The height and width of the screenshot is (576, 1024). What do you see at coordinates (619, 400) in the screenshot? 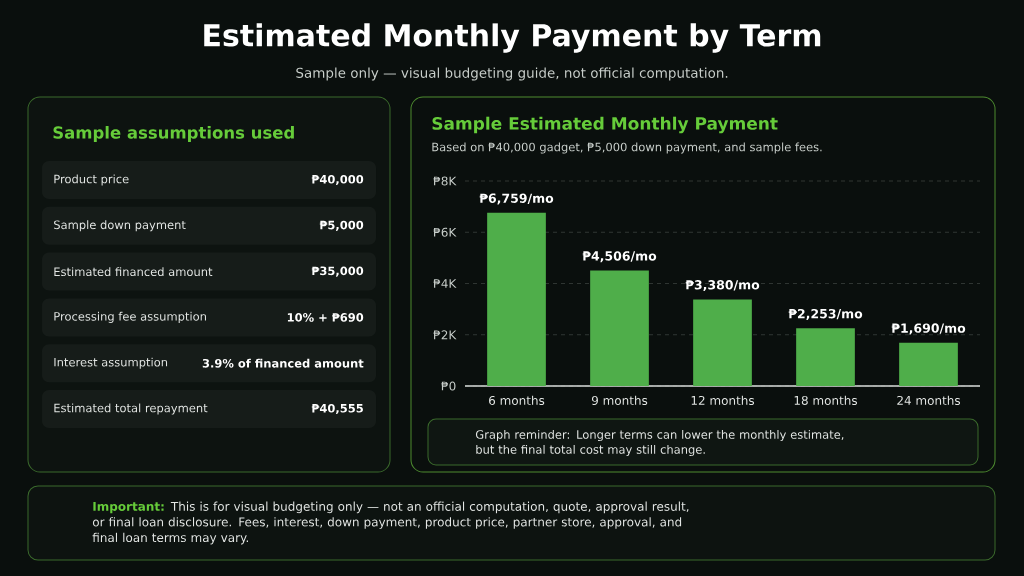
I see `x-tick-label: 9 months` at bounding box center [619, 400].